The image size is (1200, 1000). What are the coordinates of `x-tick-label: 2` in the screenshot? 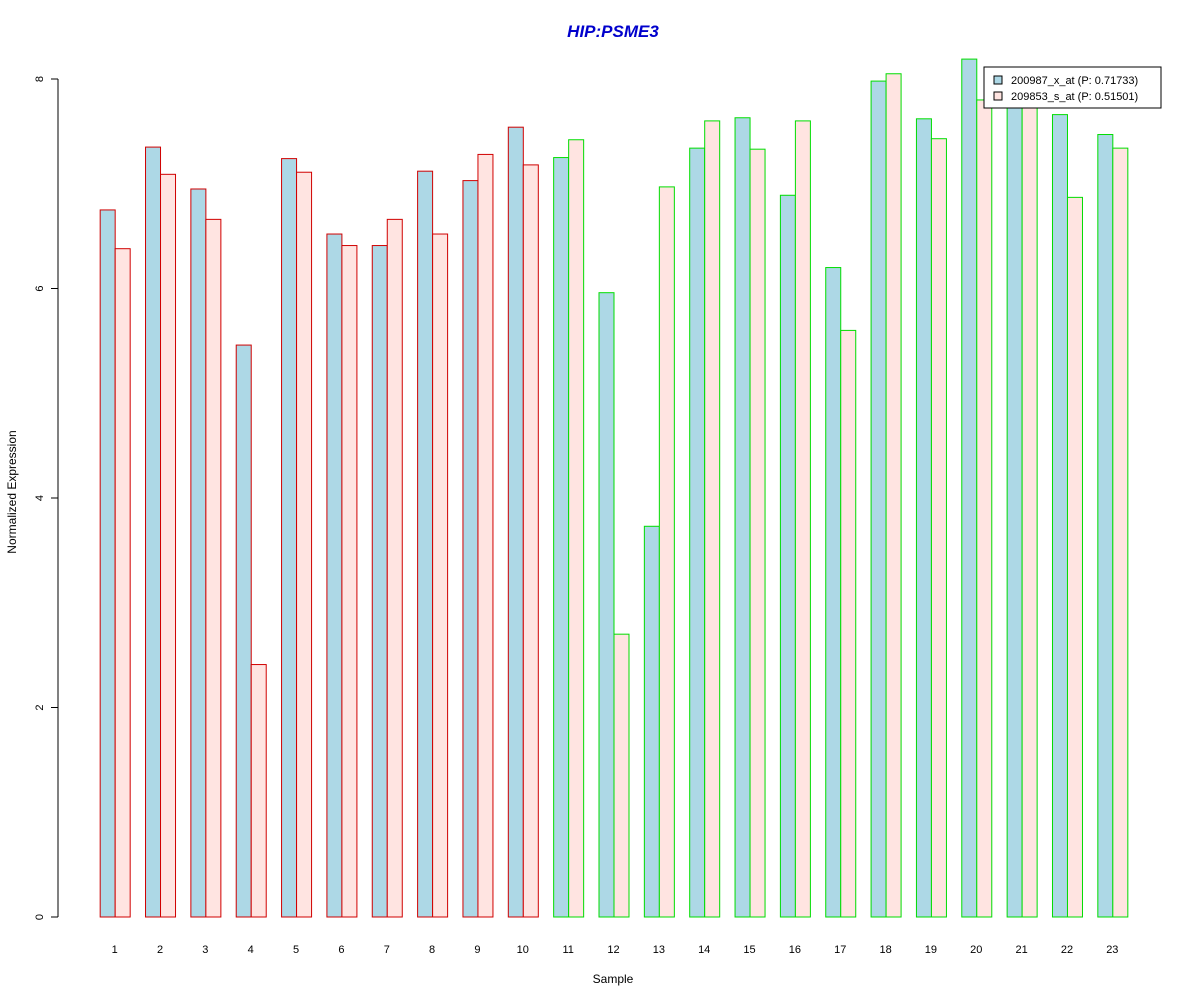 It's located at (160, 950).